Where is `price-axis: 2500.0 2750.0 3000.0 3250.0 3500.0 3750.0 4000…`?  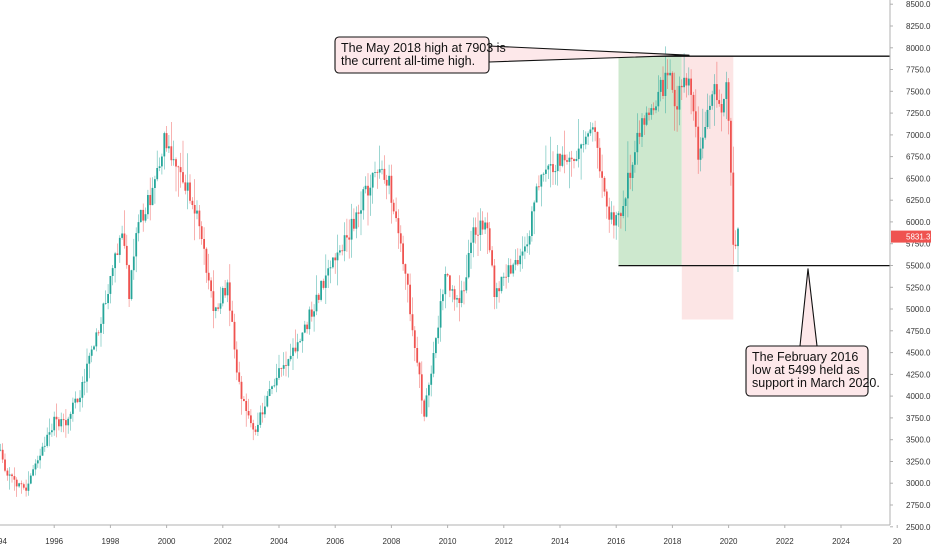
price-axis: 2500.0 2750.0 3000.0 3250.0 3500.0 3750.0 4000… is located at coordinates (910, 266).